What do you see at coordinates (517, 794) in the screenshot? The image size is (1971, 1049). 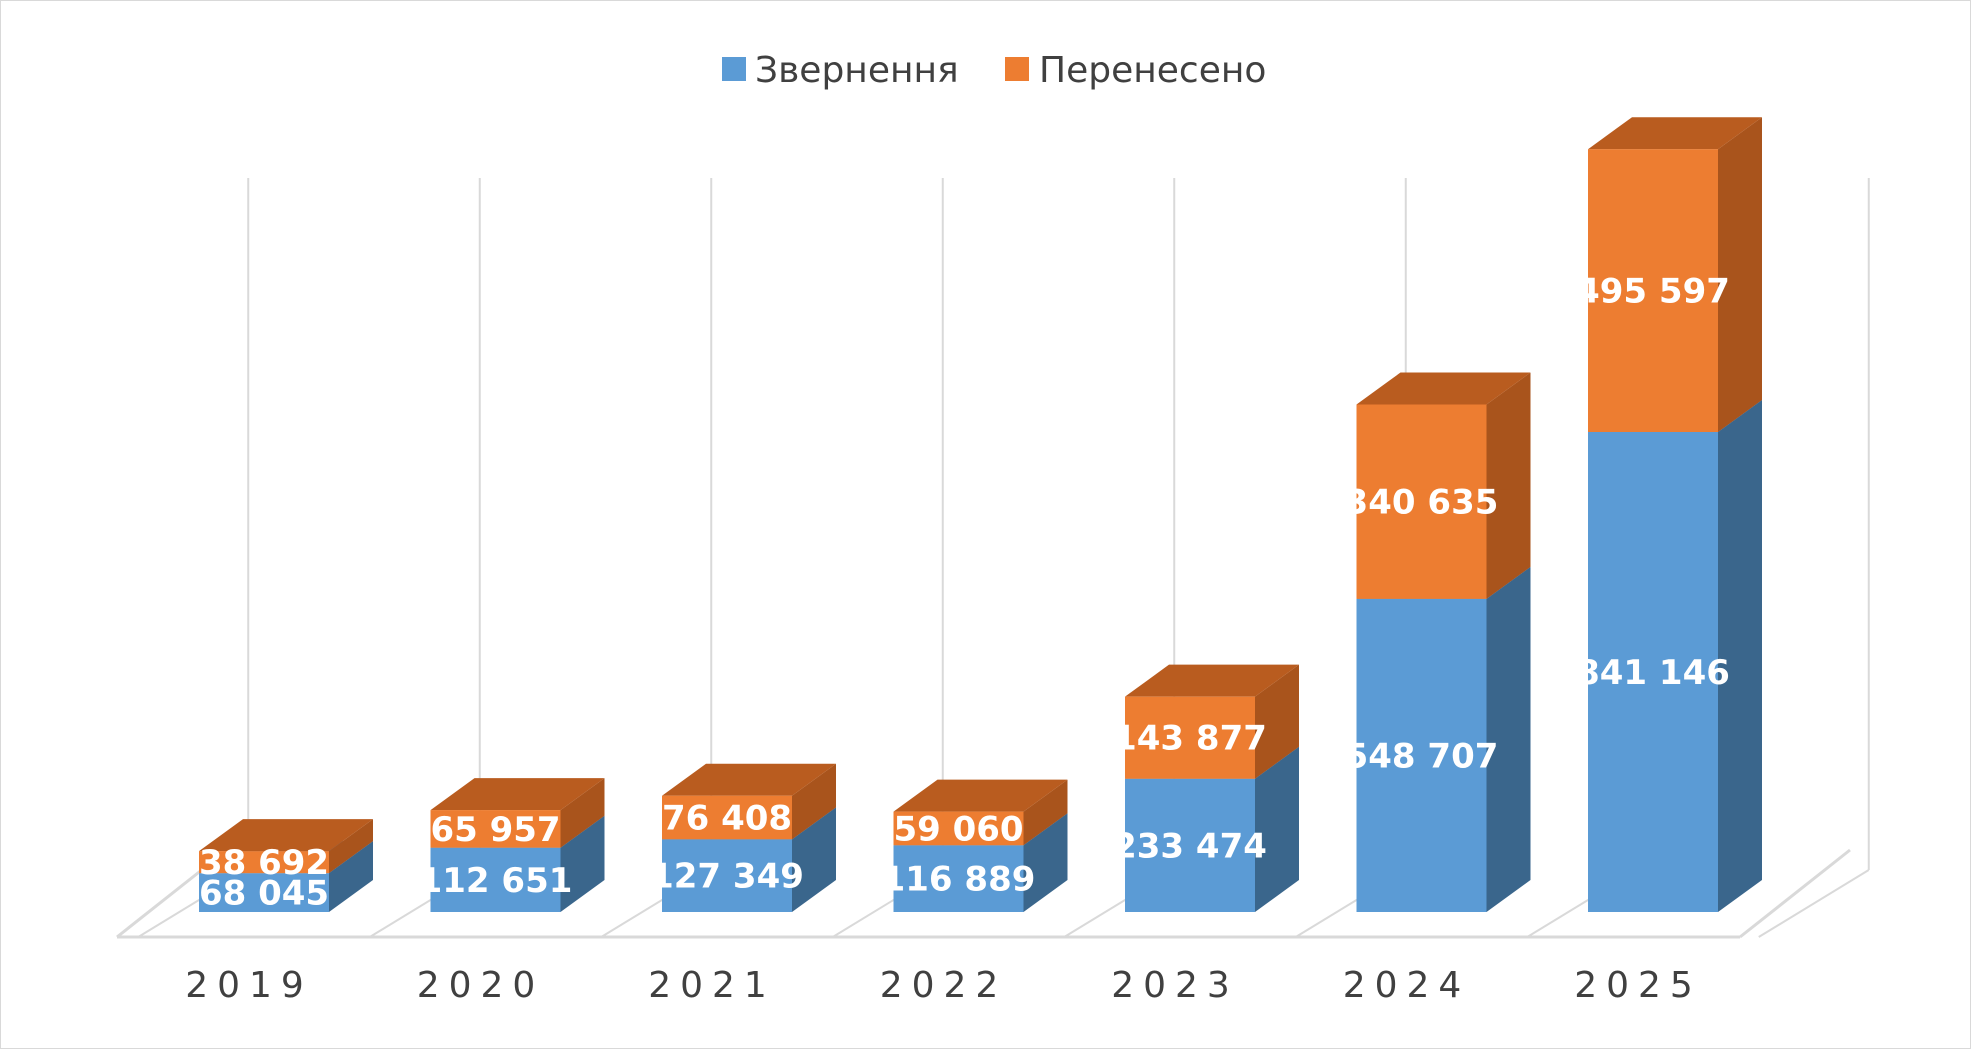 I see `bar-pereneseno-2020-top` at bounding box center [517, 794].